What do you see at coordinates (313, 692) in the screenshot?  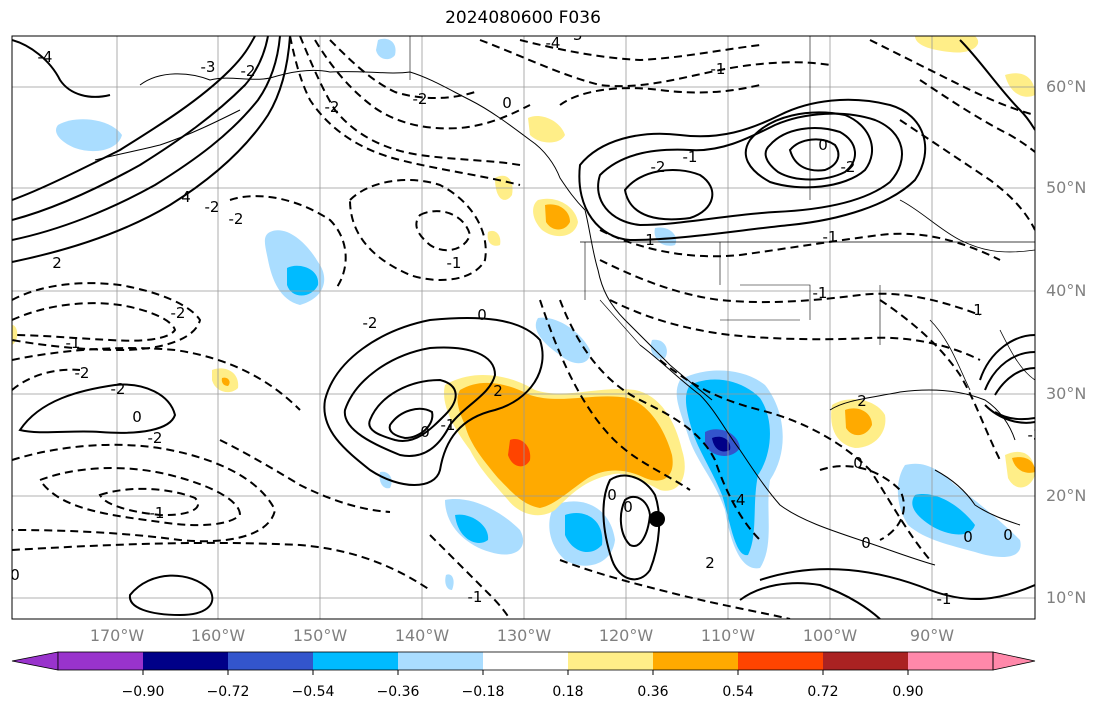 I see `colorbar-tick-label: −0.54` at bounding box center [313, 692].